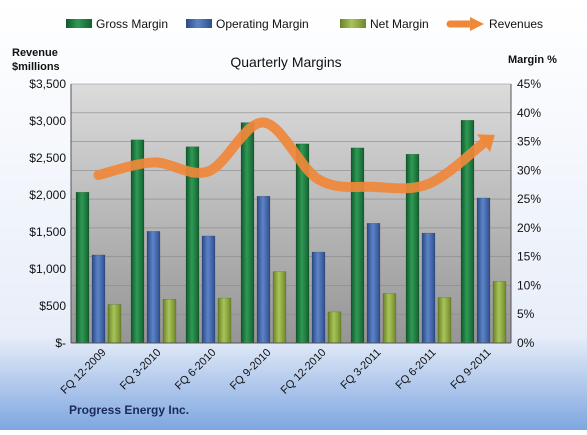  Describe the element at coordinates (132, 24) in the screenshot. I see `legend-label-gross-margin: Gross Margin` at that location.